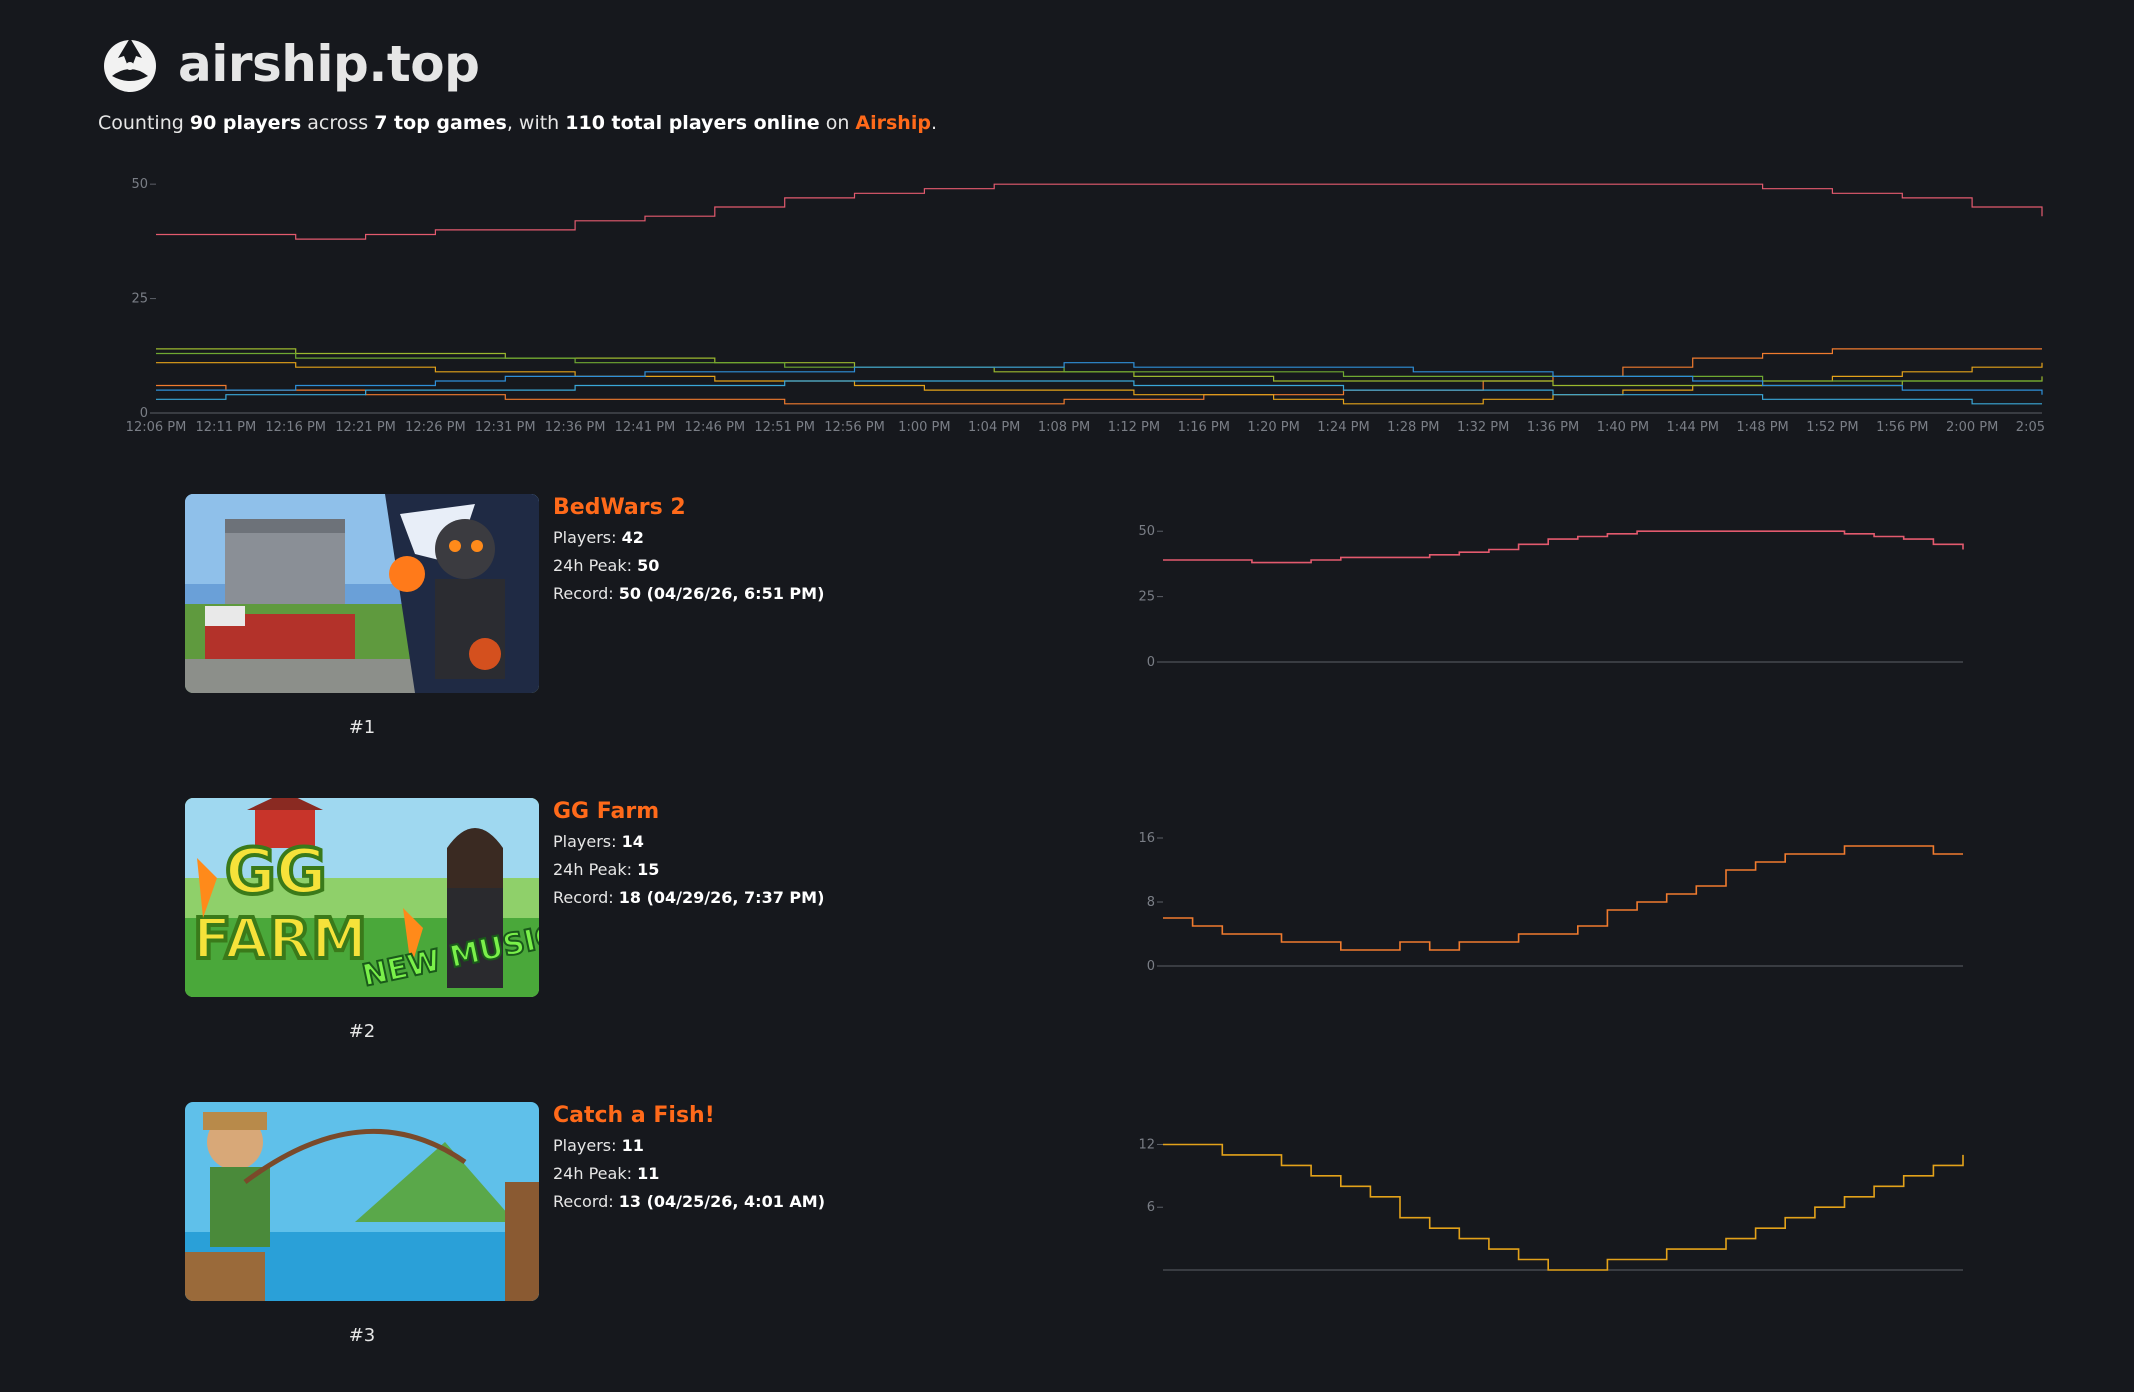 This screenshot has height=1392, width=2134. Describe the element at coordinates (276, 871) in the screenshot. I see `svg-text: GG` at that location.